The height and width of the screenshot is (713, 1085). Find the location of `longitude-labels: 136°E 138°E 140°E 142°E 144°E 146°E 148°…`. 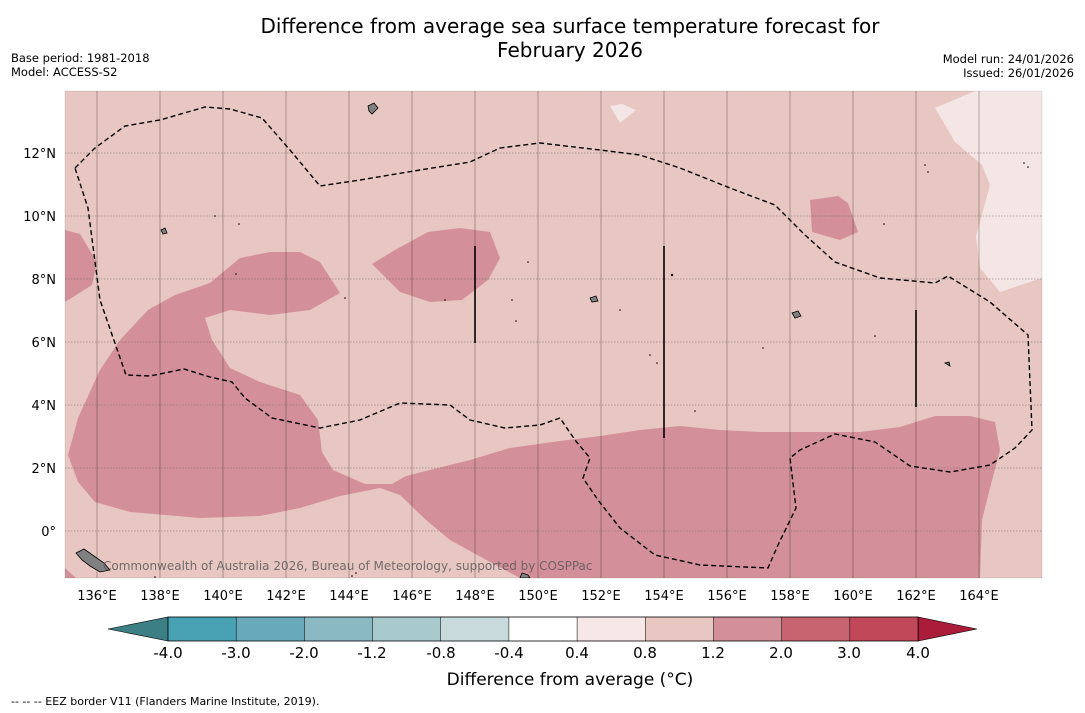

longitude-labels: 136°E 138°E 140°E 142°E 144°E 146°E 148°… is located at coordinates (538, 596).